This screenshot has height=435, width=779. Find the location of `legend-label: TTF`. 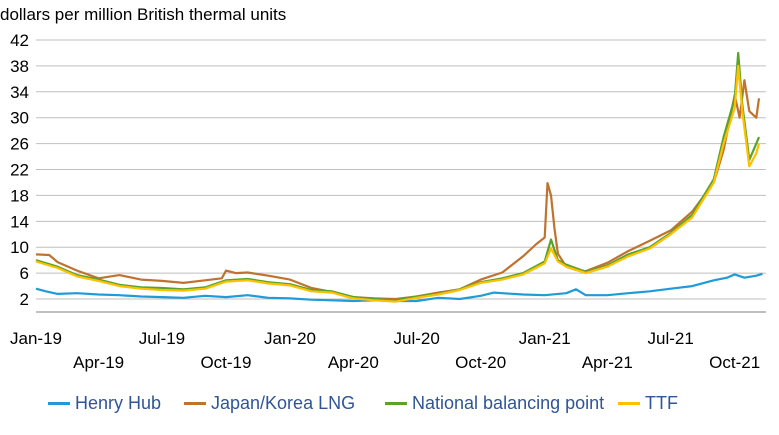

legend-label: TTF is located at coordinates (661, 403).